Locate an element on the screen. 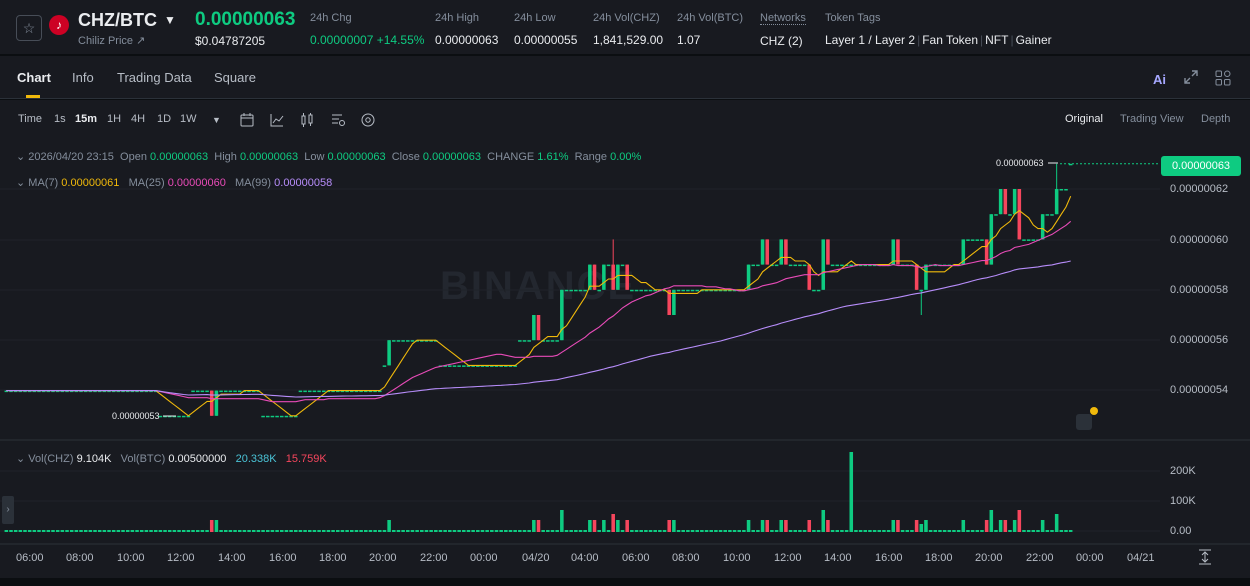 This screenshot has height=586, width=1250. time-axis-label: 06:00 is located at coordinates (30, 558).